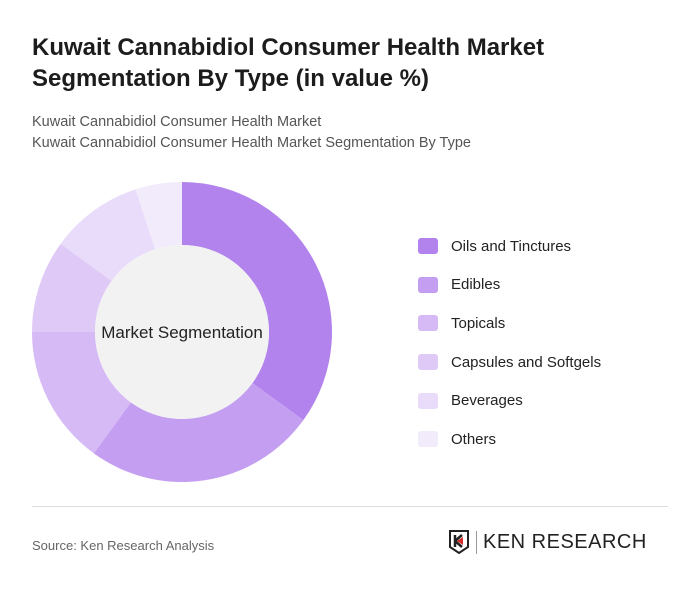 The width and height of the screenshot is (700, 591). I want to click on ken-research-logo: KEN RESEARCH, so click(547, 542).